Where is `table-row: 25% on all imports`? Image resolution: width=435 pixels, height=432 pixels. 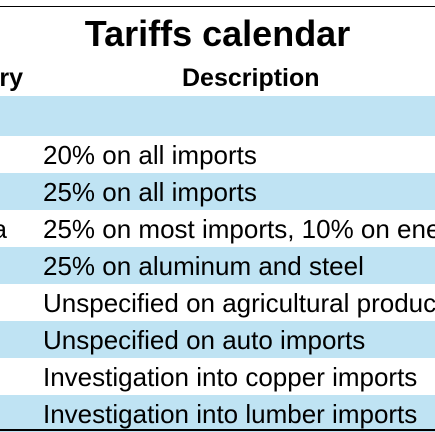
table-row: 25% on all imports is located at coordinates (217, 191).